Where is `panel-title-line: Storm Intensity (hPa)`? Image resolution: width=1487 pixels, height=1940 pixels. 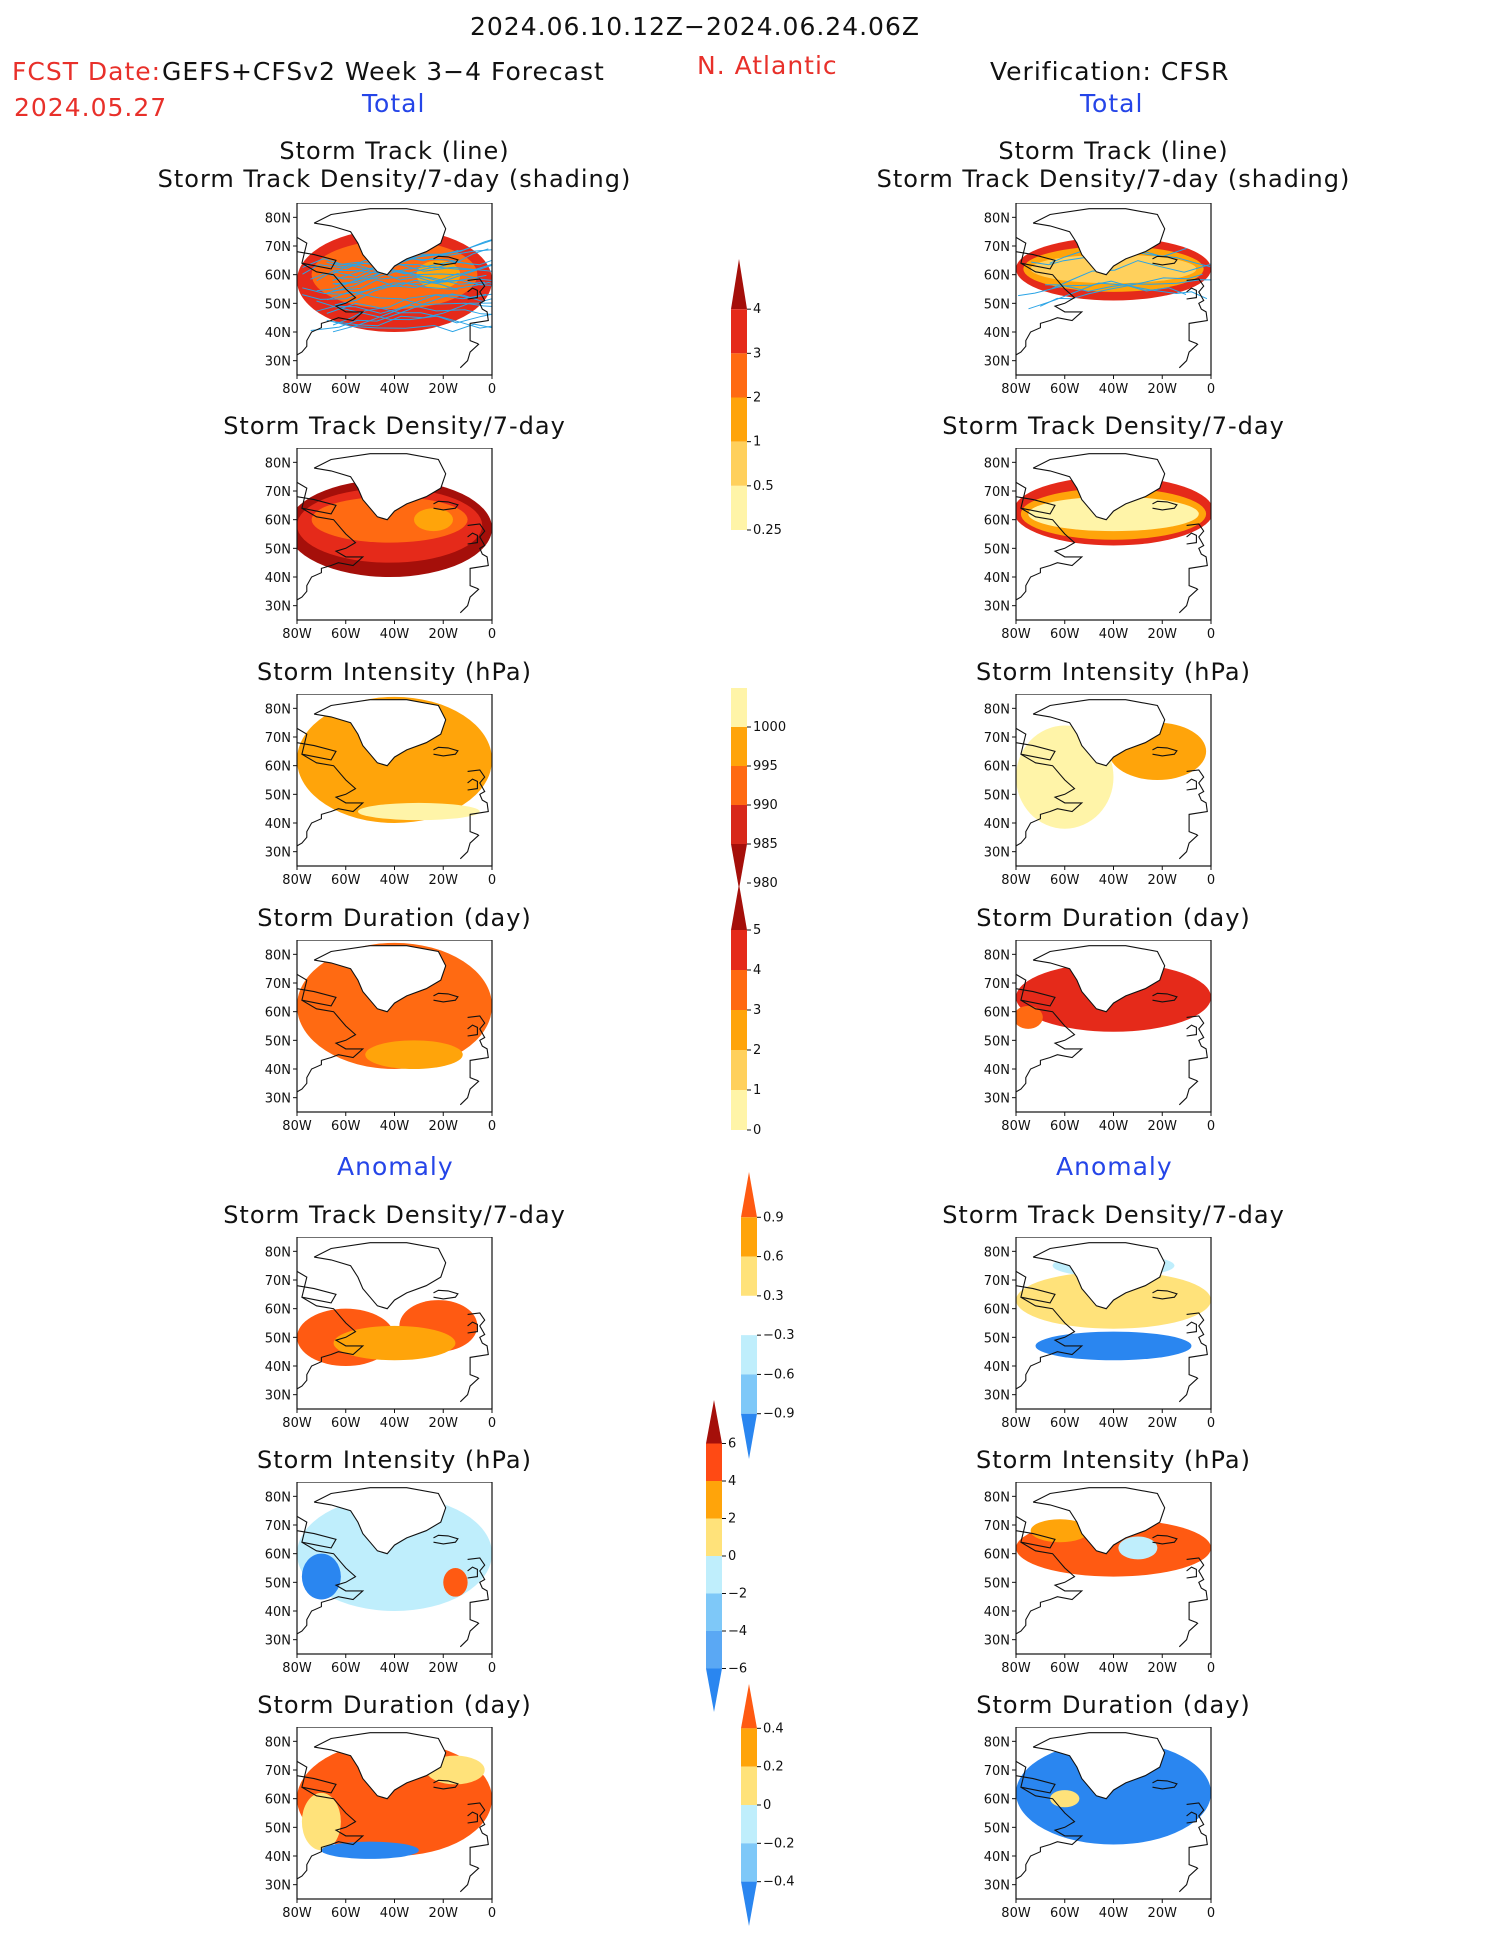 panel-title-line: Storm Intensity (hPa) is located at coordinates (1113, 672).